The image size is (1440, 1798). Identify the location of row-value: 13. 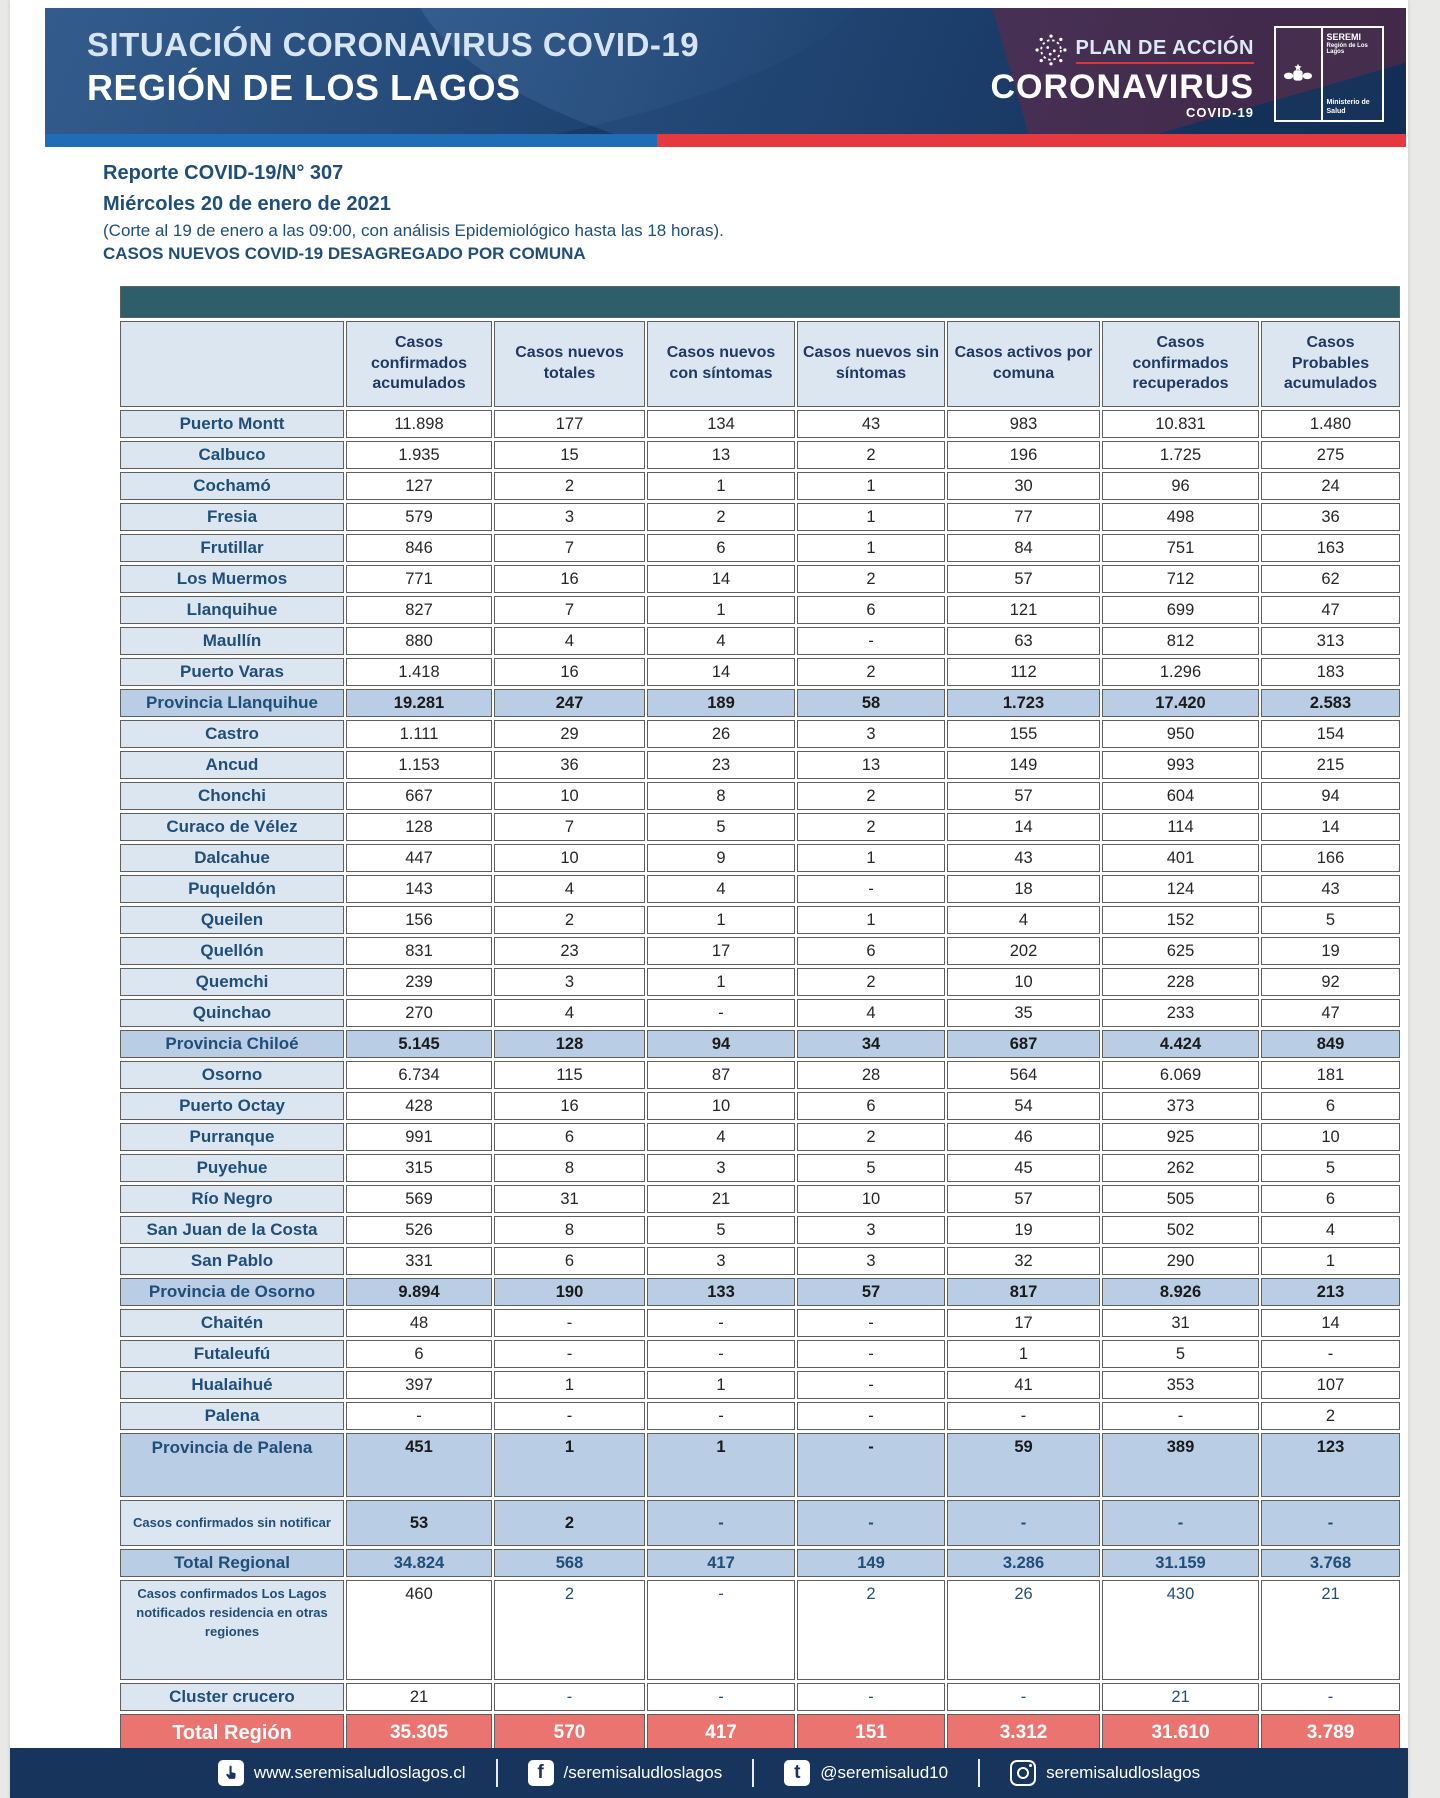
(871, 765).